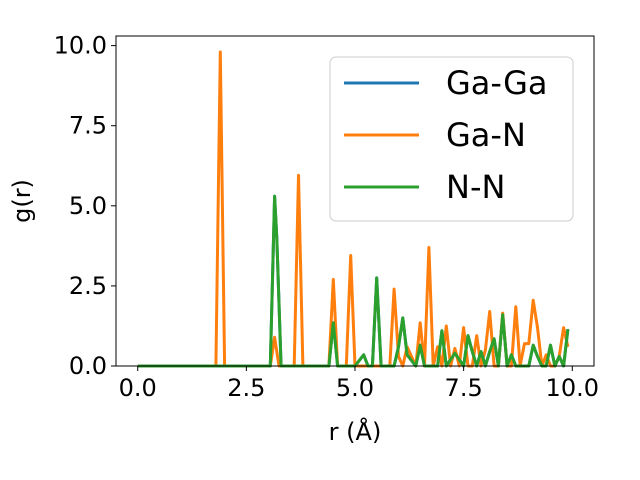 This screenshot has height=480, width=640. Describe the element at coordinates (88, 206) in the screenshot. I see `y-tick-label: 5.0` at that location.